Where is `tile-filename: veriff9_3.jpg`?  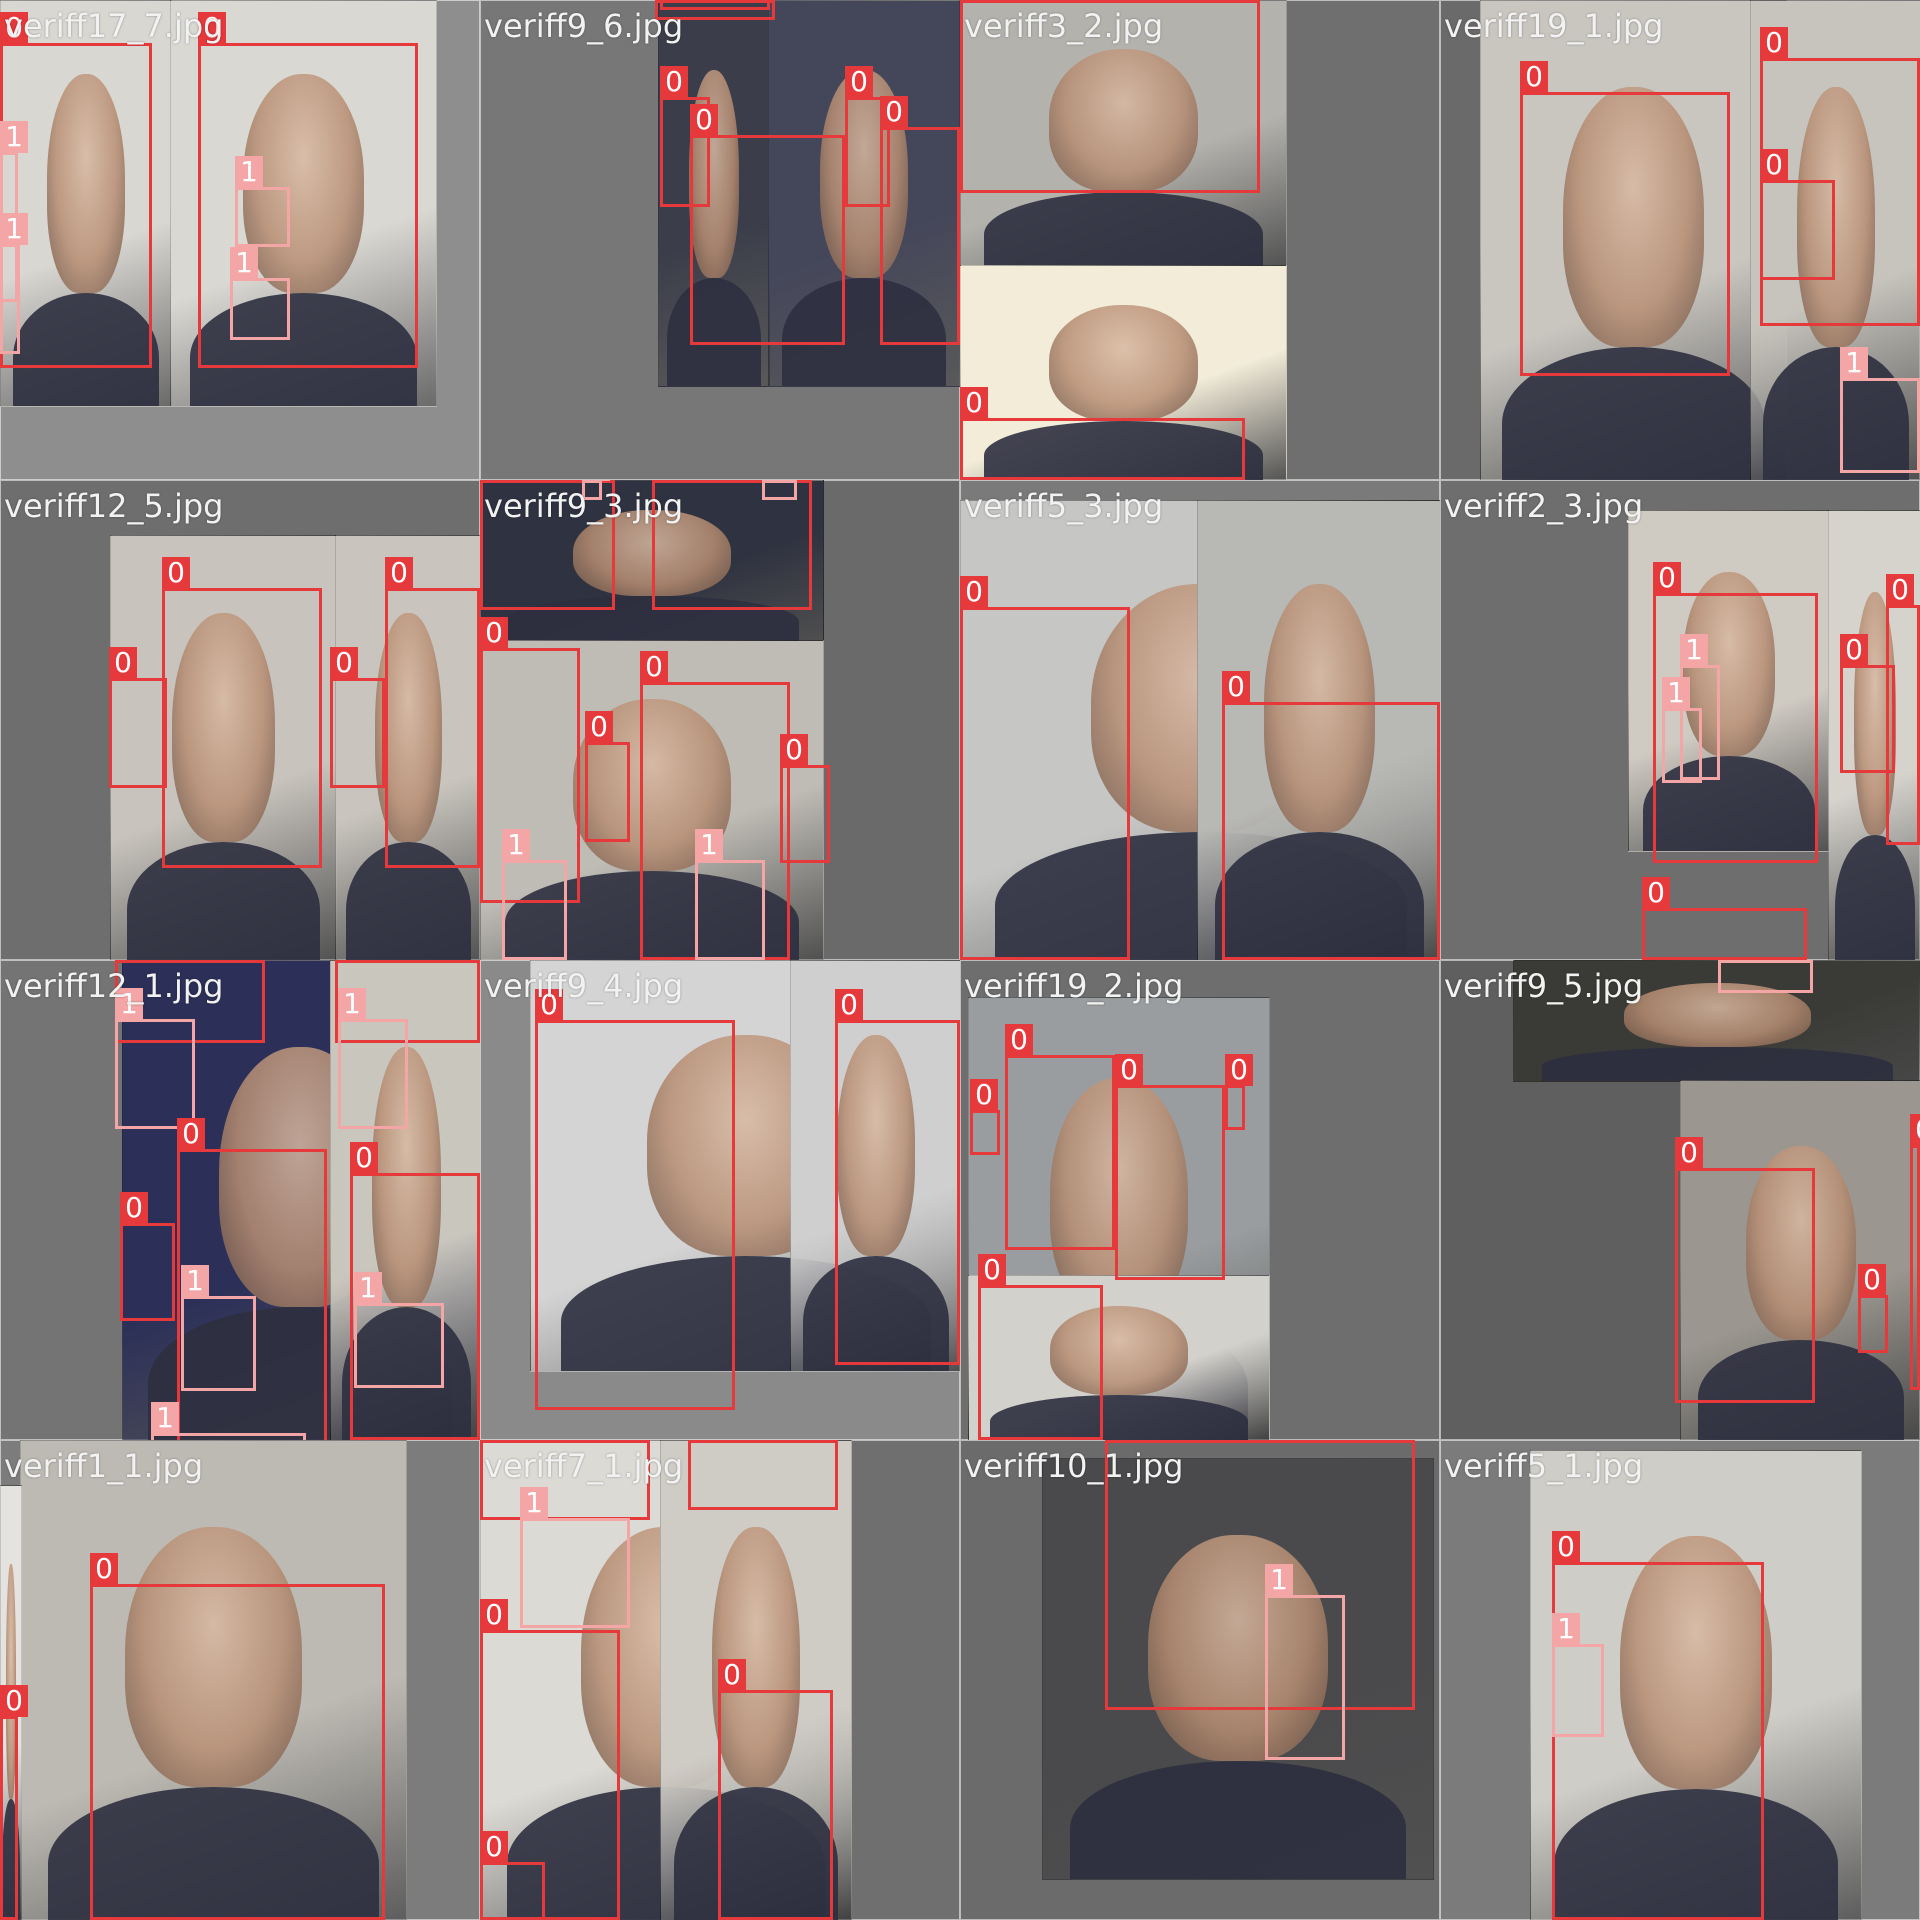 tile-filename: veriff9_3.jpg is located at coordinates (584, 506).